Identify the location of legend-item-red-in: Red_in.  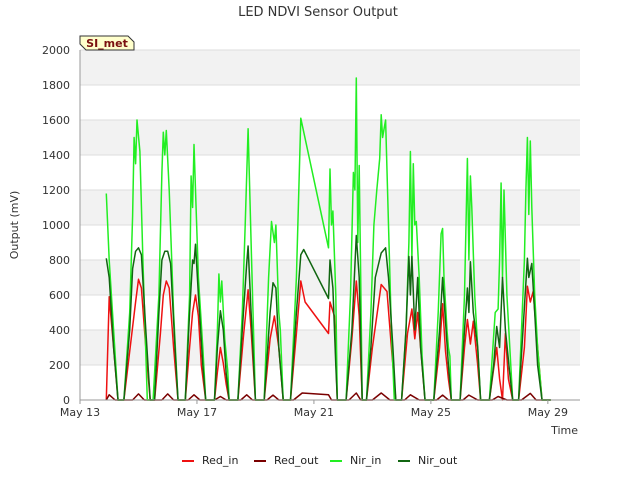
(210, 460).